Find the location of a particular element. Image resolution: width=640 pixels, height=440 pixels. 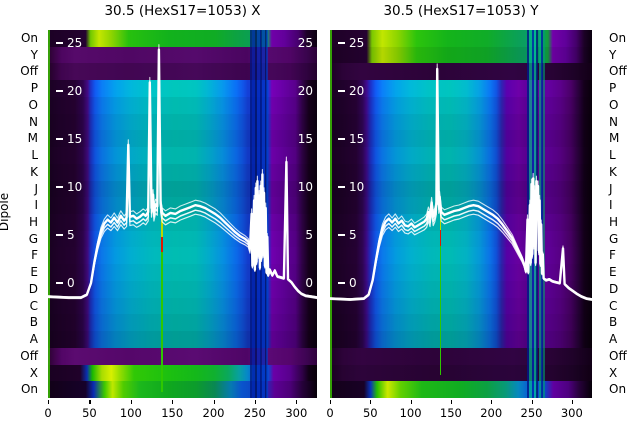

row-label: I is located at coordinates (611, 205).